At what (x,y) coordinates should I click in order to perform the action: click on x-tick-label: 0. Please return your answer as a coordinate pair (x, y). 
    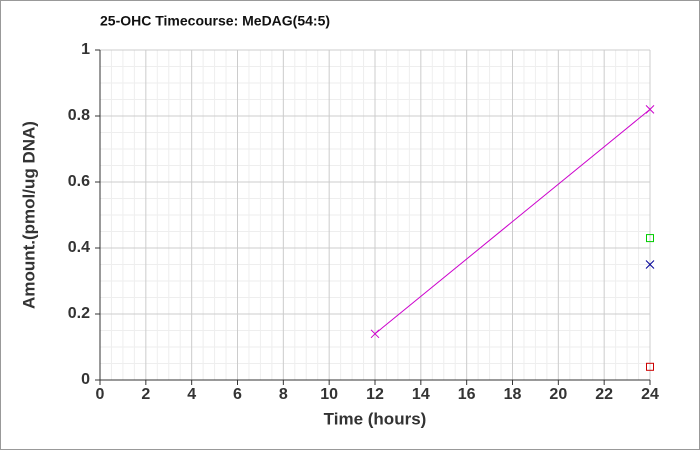
    Looking at the image, I should click on (100, 394).